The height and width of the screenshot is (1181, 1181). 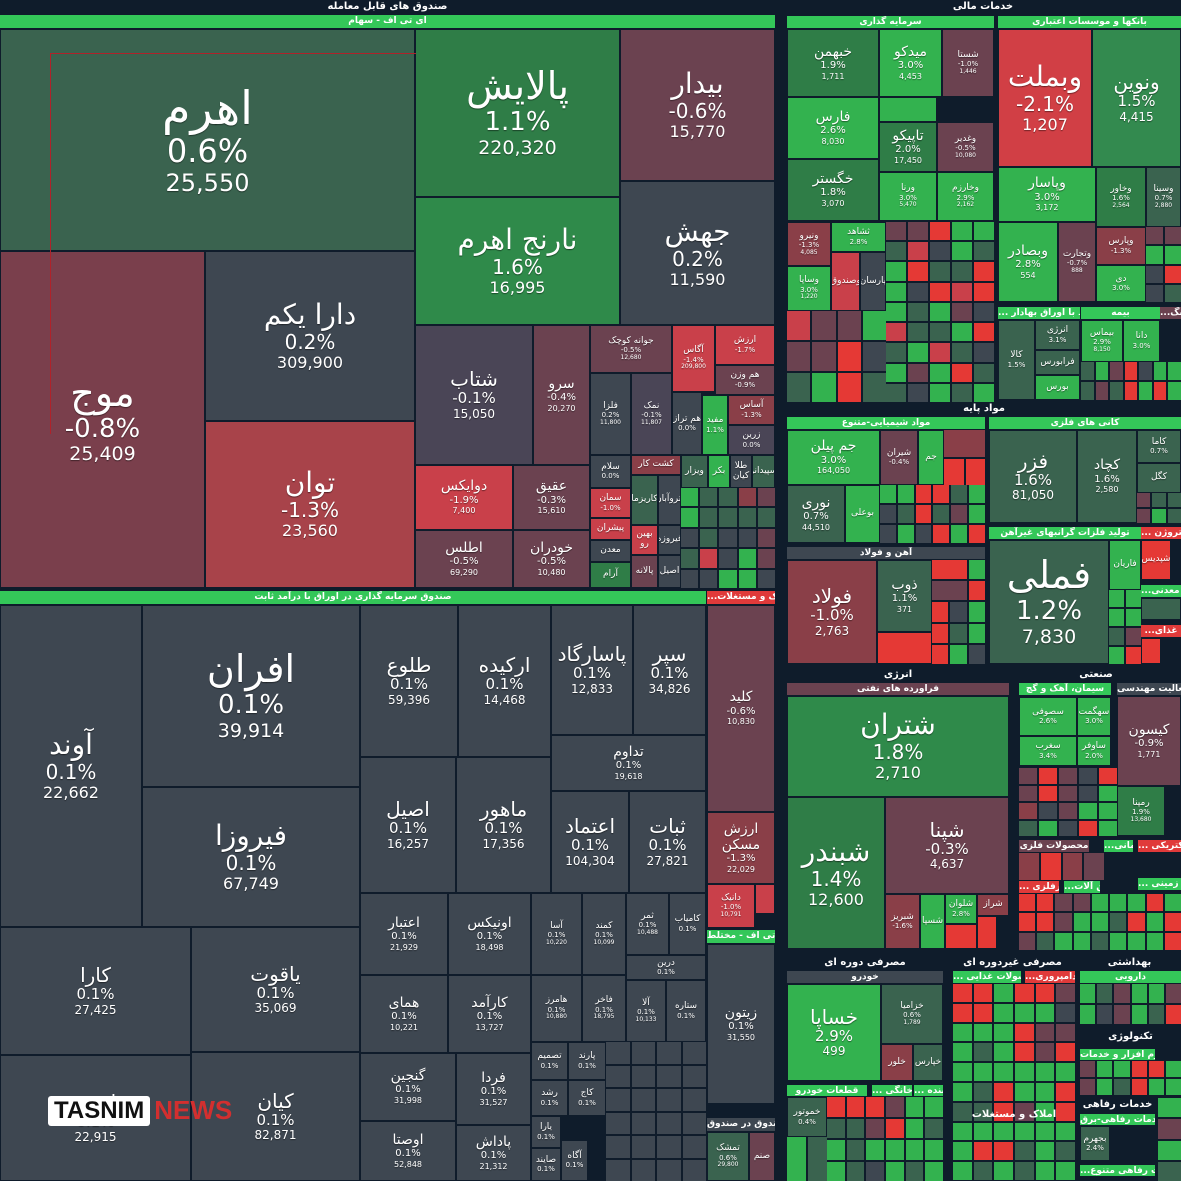 I want to click on group-header-ports: ...بن آلات, so click(x=1082, y=887).